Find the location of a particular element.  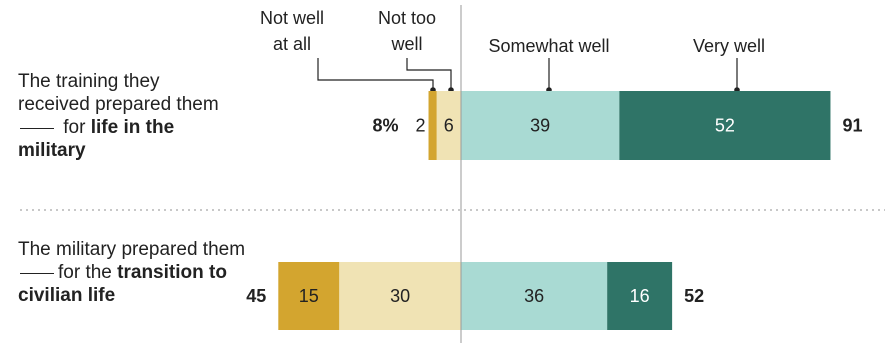

leader-line-not-too-well is located at coordinates (429, 74).